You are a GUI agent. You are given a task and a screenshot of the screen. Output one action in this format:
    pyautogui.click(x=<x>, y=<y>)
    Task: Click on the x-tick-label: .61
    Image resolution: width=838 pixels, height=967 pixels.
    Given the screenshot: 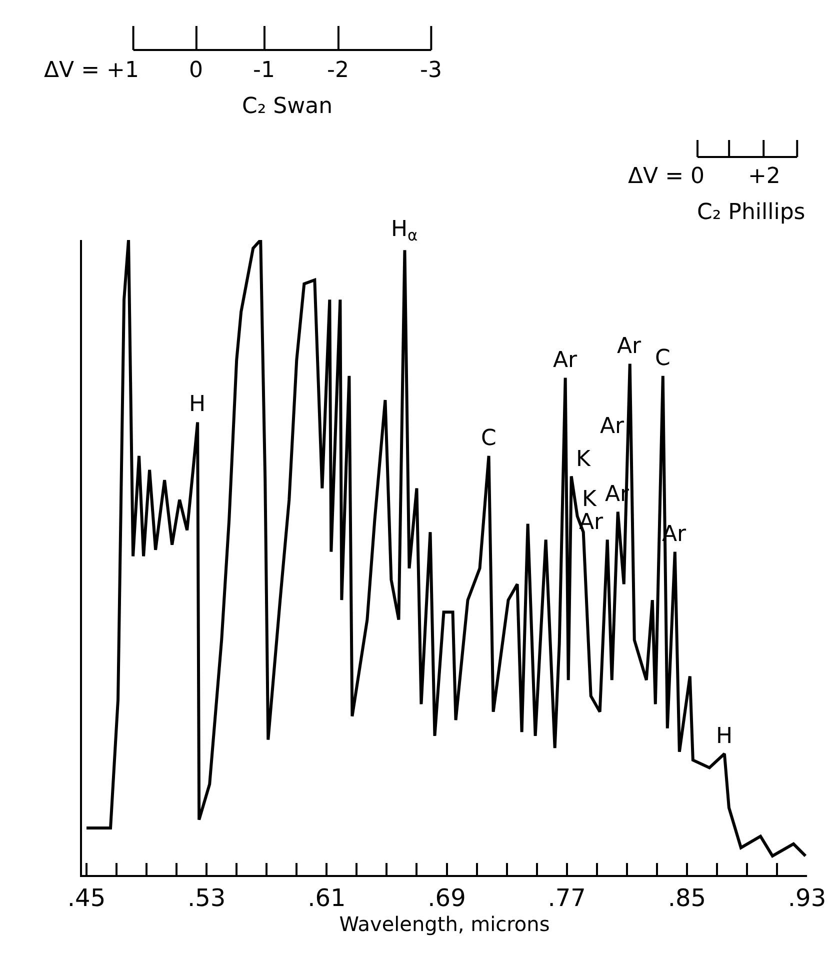 What is the action you would take?
    pyautogui.click(x=327, y=898)
    